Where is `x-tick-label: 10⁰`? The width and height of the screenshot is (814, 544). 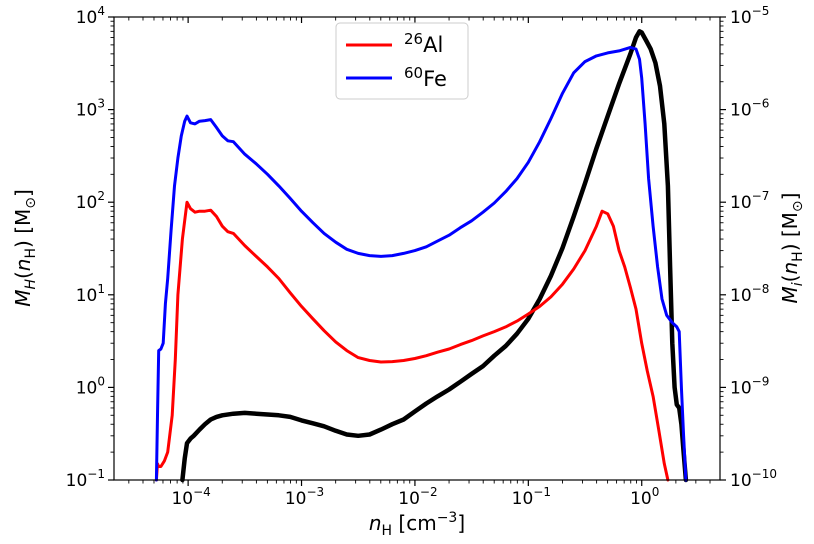
x-tick-label: 10⁰ is located at coordinates (644, 497).